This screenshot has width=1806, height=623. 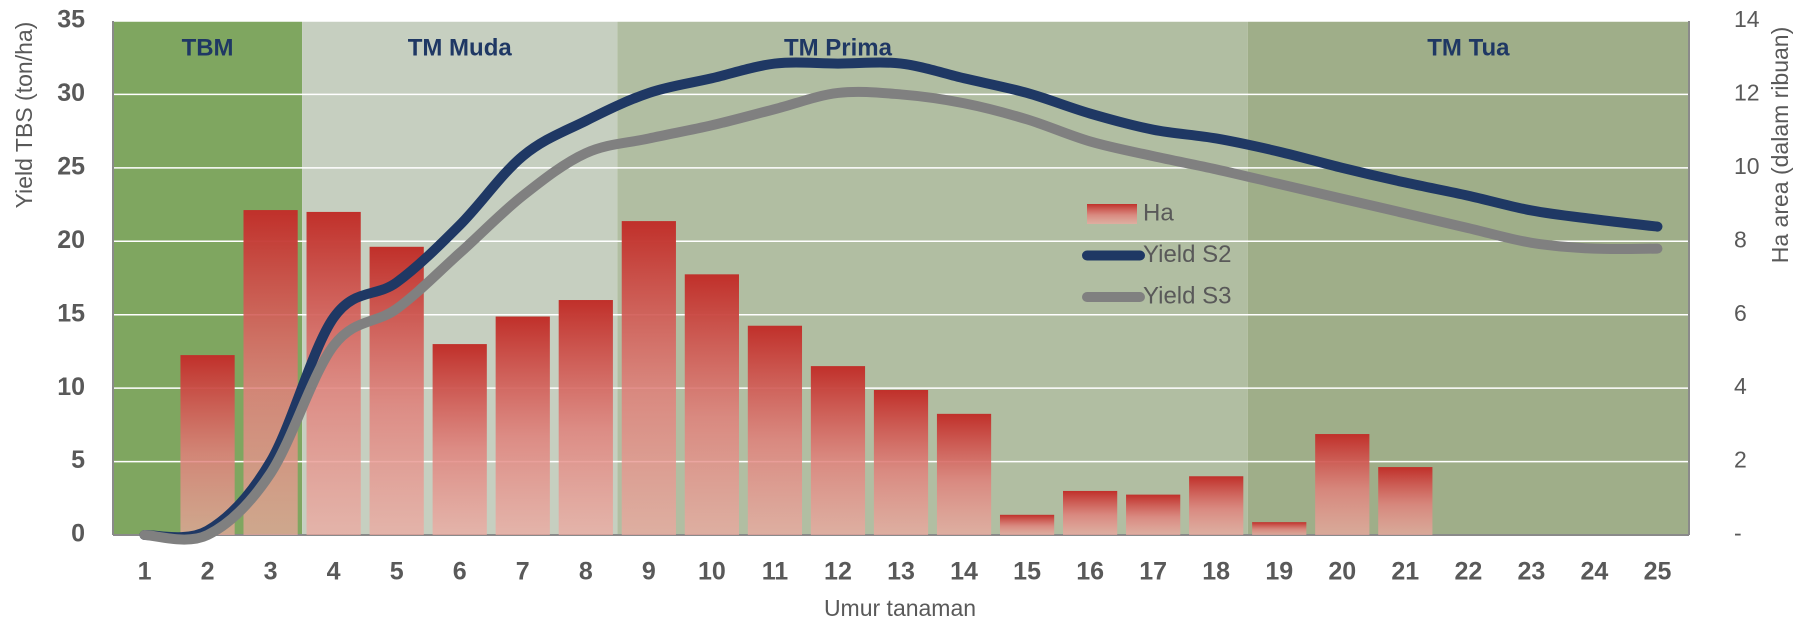 I want to click on y2-tick-label: 10, so click(x=1747, y=166).